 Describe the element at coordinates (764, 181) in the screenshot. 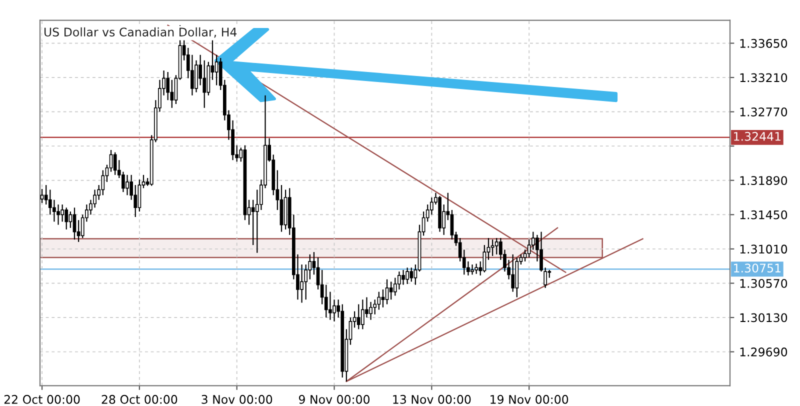

I see `y-tick-label: 1.31890` at that location.